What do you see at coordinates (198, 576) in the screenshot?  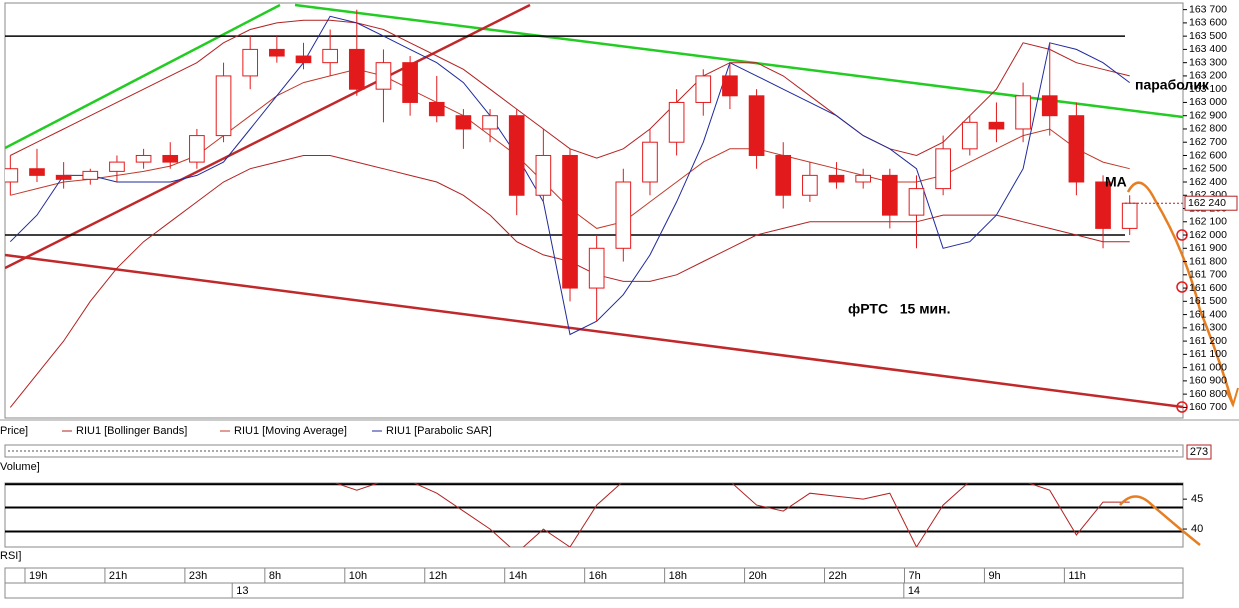 I see `x-tick-label: 23h` at bounding box center [198, 576].